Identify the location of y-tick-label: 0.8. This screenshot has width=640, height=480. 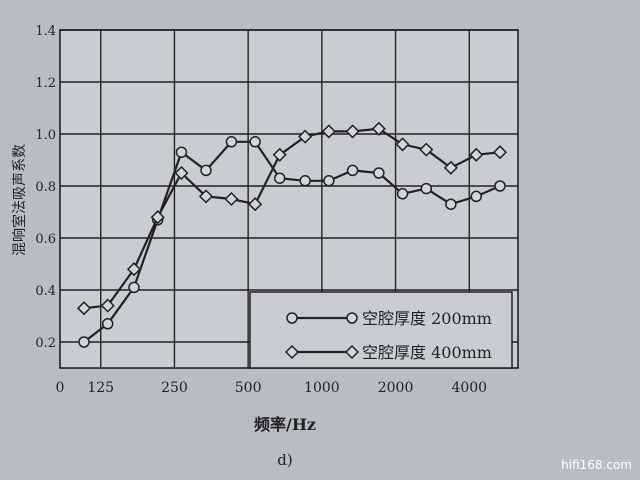
(45, 187).